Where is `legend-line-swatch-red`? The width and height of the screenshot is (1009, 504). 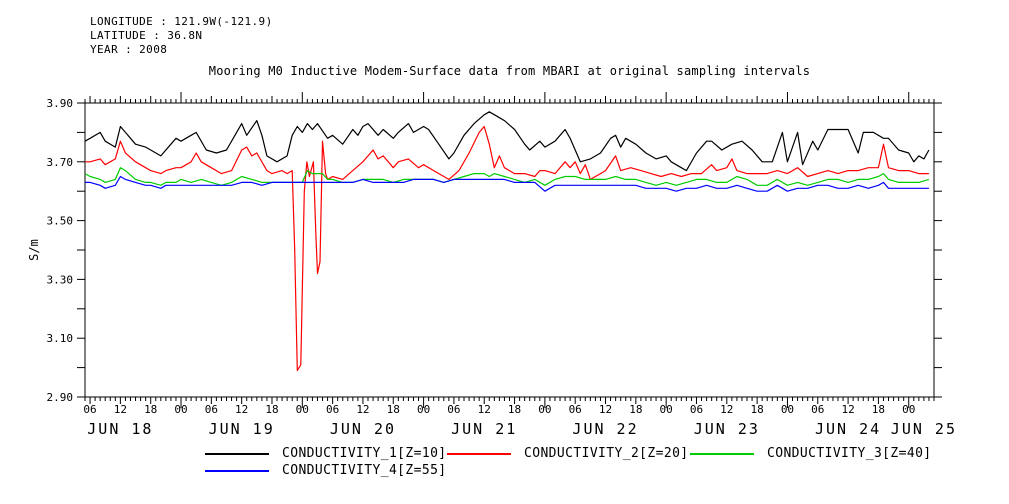 legend-line-swatch-red is located at coordinates (479, 453).